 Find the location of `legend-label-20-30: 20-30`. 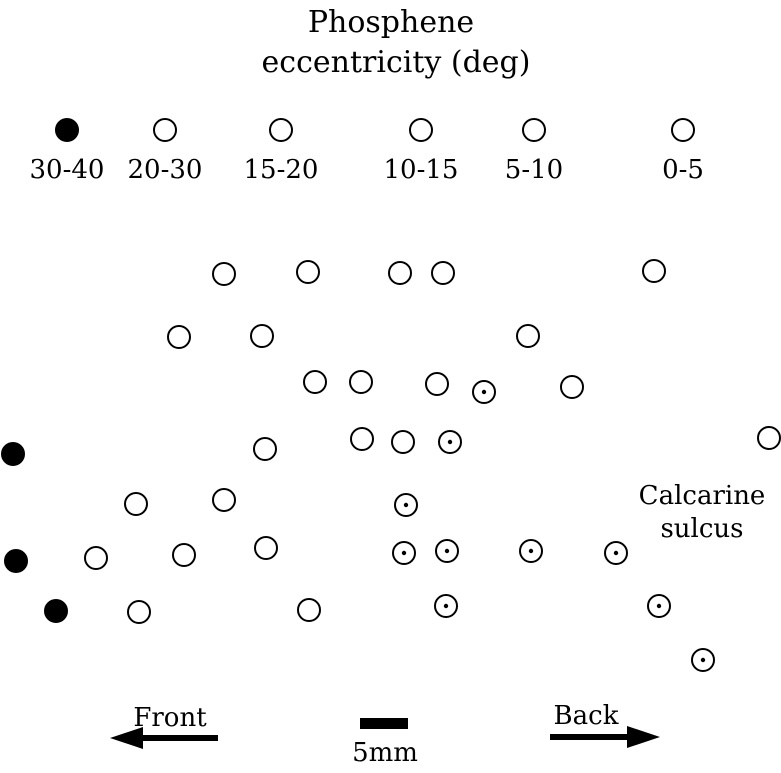

legend-label-20-30: 20-30 is located at coordinates (165, 170).